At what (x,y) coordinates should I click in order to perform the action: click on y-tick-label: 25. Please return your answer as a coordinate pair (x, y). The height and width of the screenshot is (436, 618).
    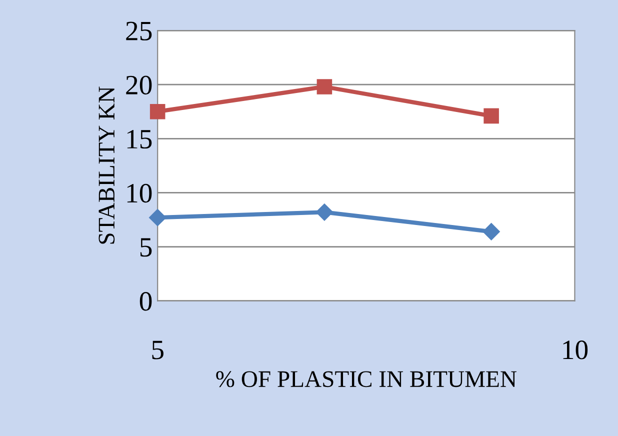
    Looking at the image, I should click on (139, 31).